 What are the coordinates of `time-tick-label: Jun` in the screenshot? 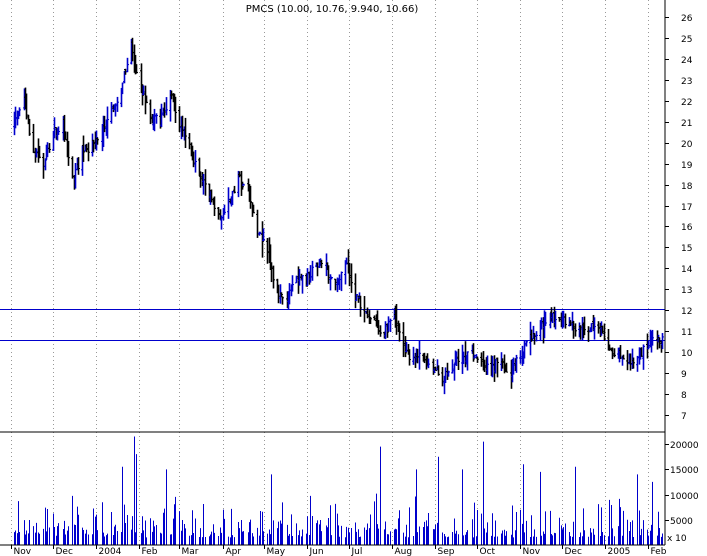 It's located at (316, 551).